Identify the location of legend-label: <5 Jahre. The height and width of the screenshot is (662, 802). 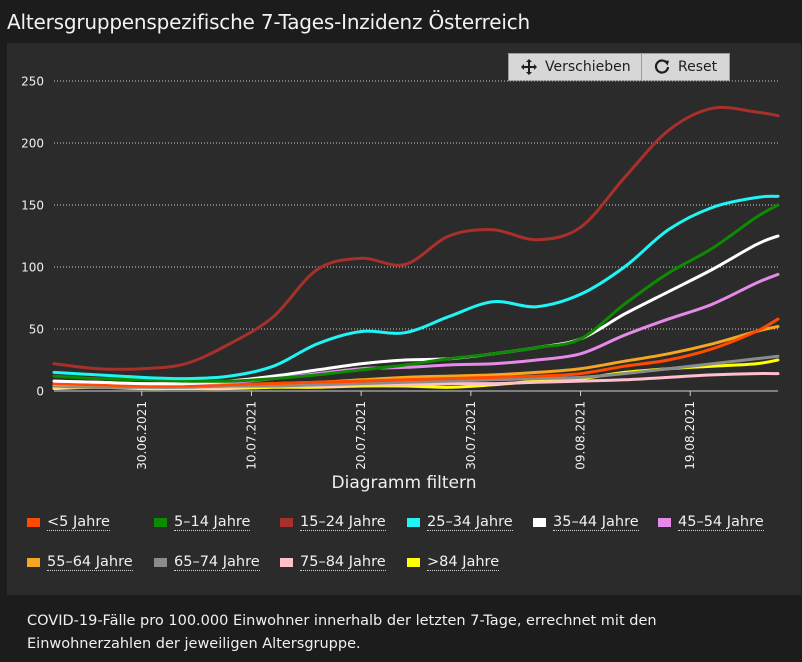
(78, 522).